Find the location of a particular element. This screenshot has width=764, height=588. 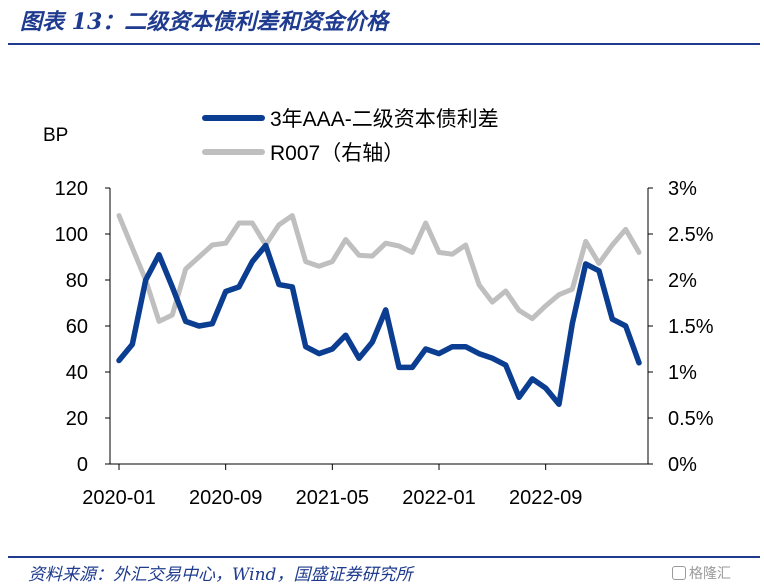

right-tick-label: 2% is located at coordinates (682, 281).